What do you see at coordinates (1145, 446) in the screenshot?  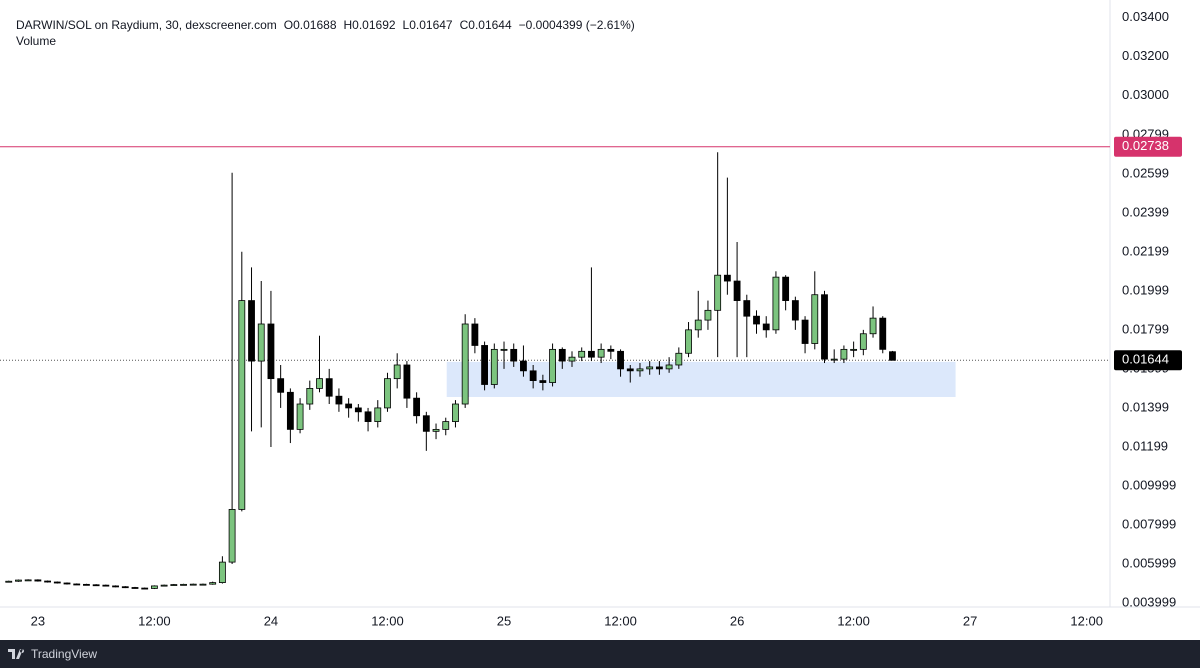 I see `y-tick-label: 0.01199` at bounding box center [1145, 446].